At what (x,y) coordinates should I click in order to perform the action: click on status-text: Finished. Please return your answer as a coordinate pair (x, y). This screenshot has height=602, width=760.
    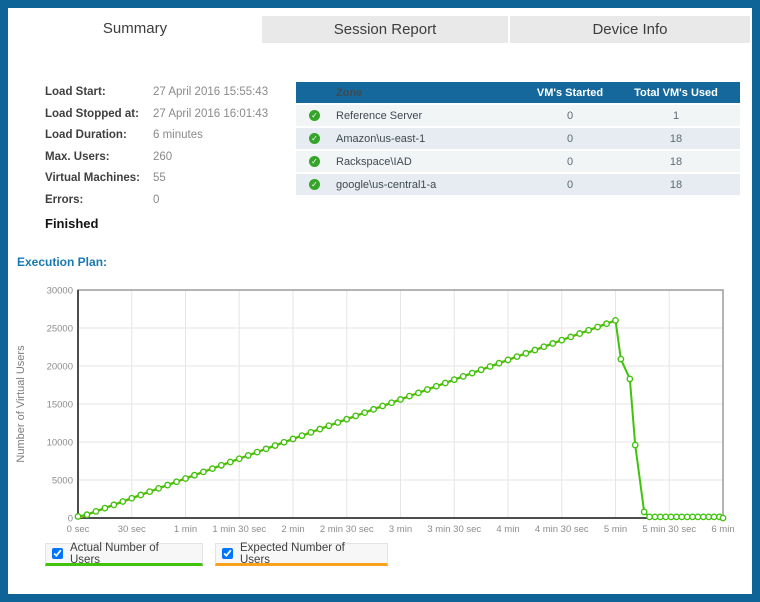
    Looking at the image, I should click on (72, 223).